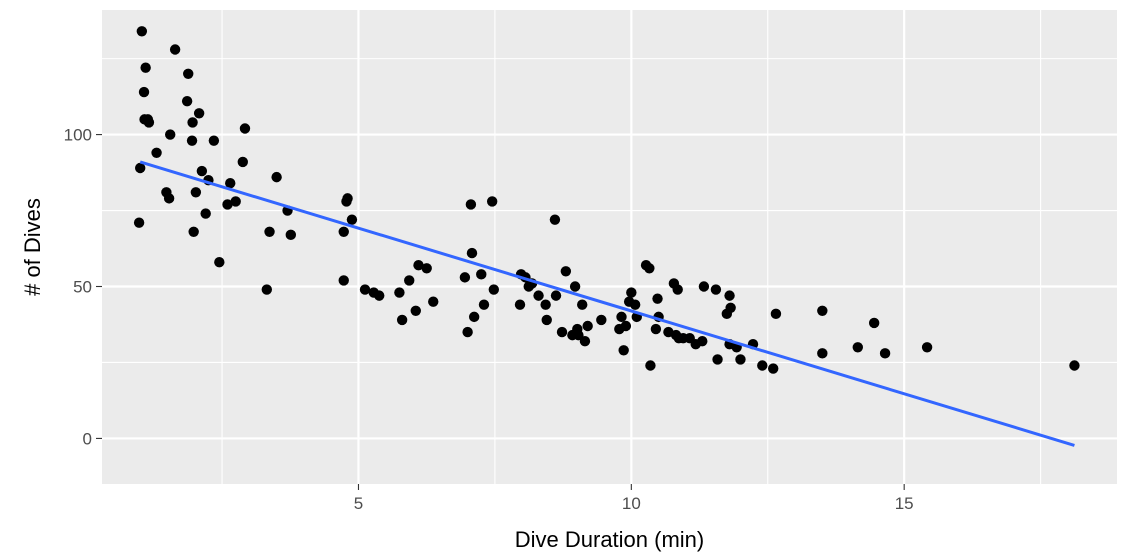 The height and width of the screenshot is (557, 1124). What do you see at coordinates (78, 135) in the screenshot?
I see `y-tick-label: 100` at bounding box center [78, 135].